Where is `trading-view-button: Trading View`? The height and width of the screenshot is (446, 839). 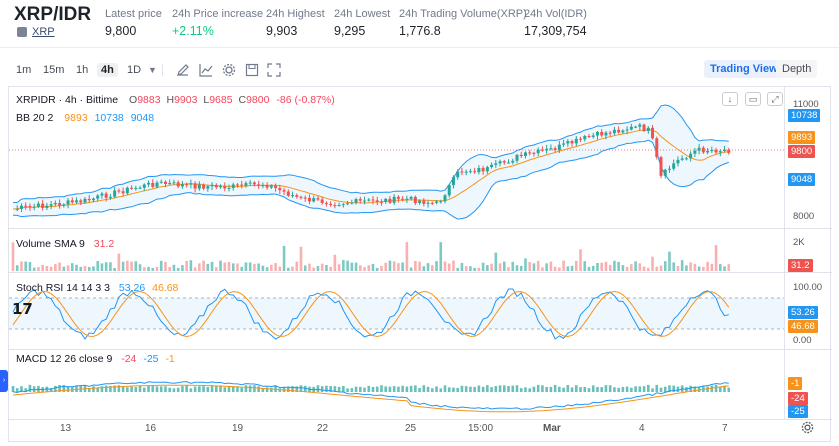 trading-view-button: Trading View is located at coordinates (744, 69).